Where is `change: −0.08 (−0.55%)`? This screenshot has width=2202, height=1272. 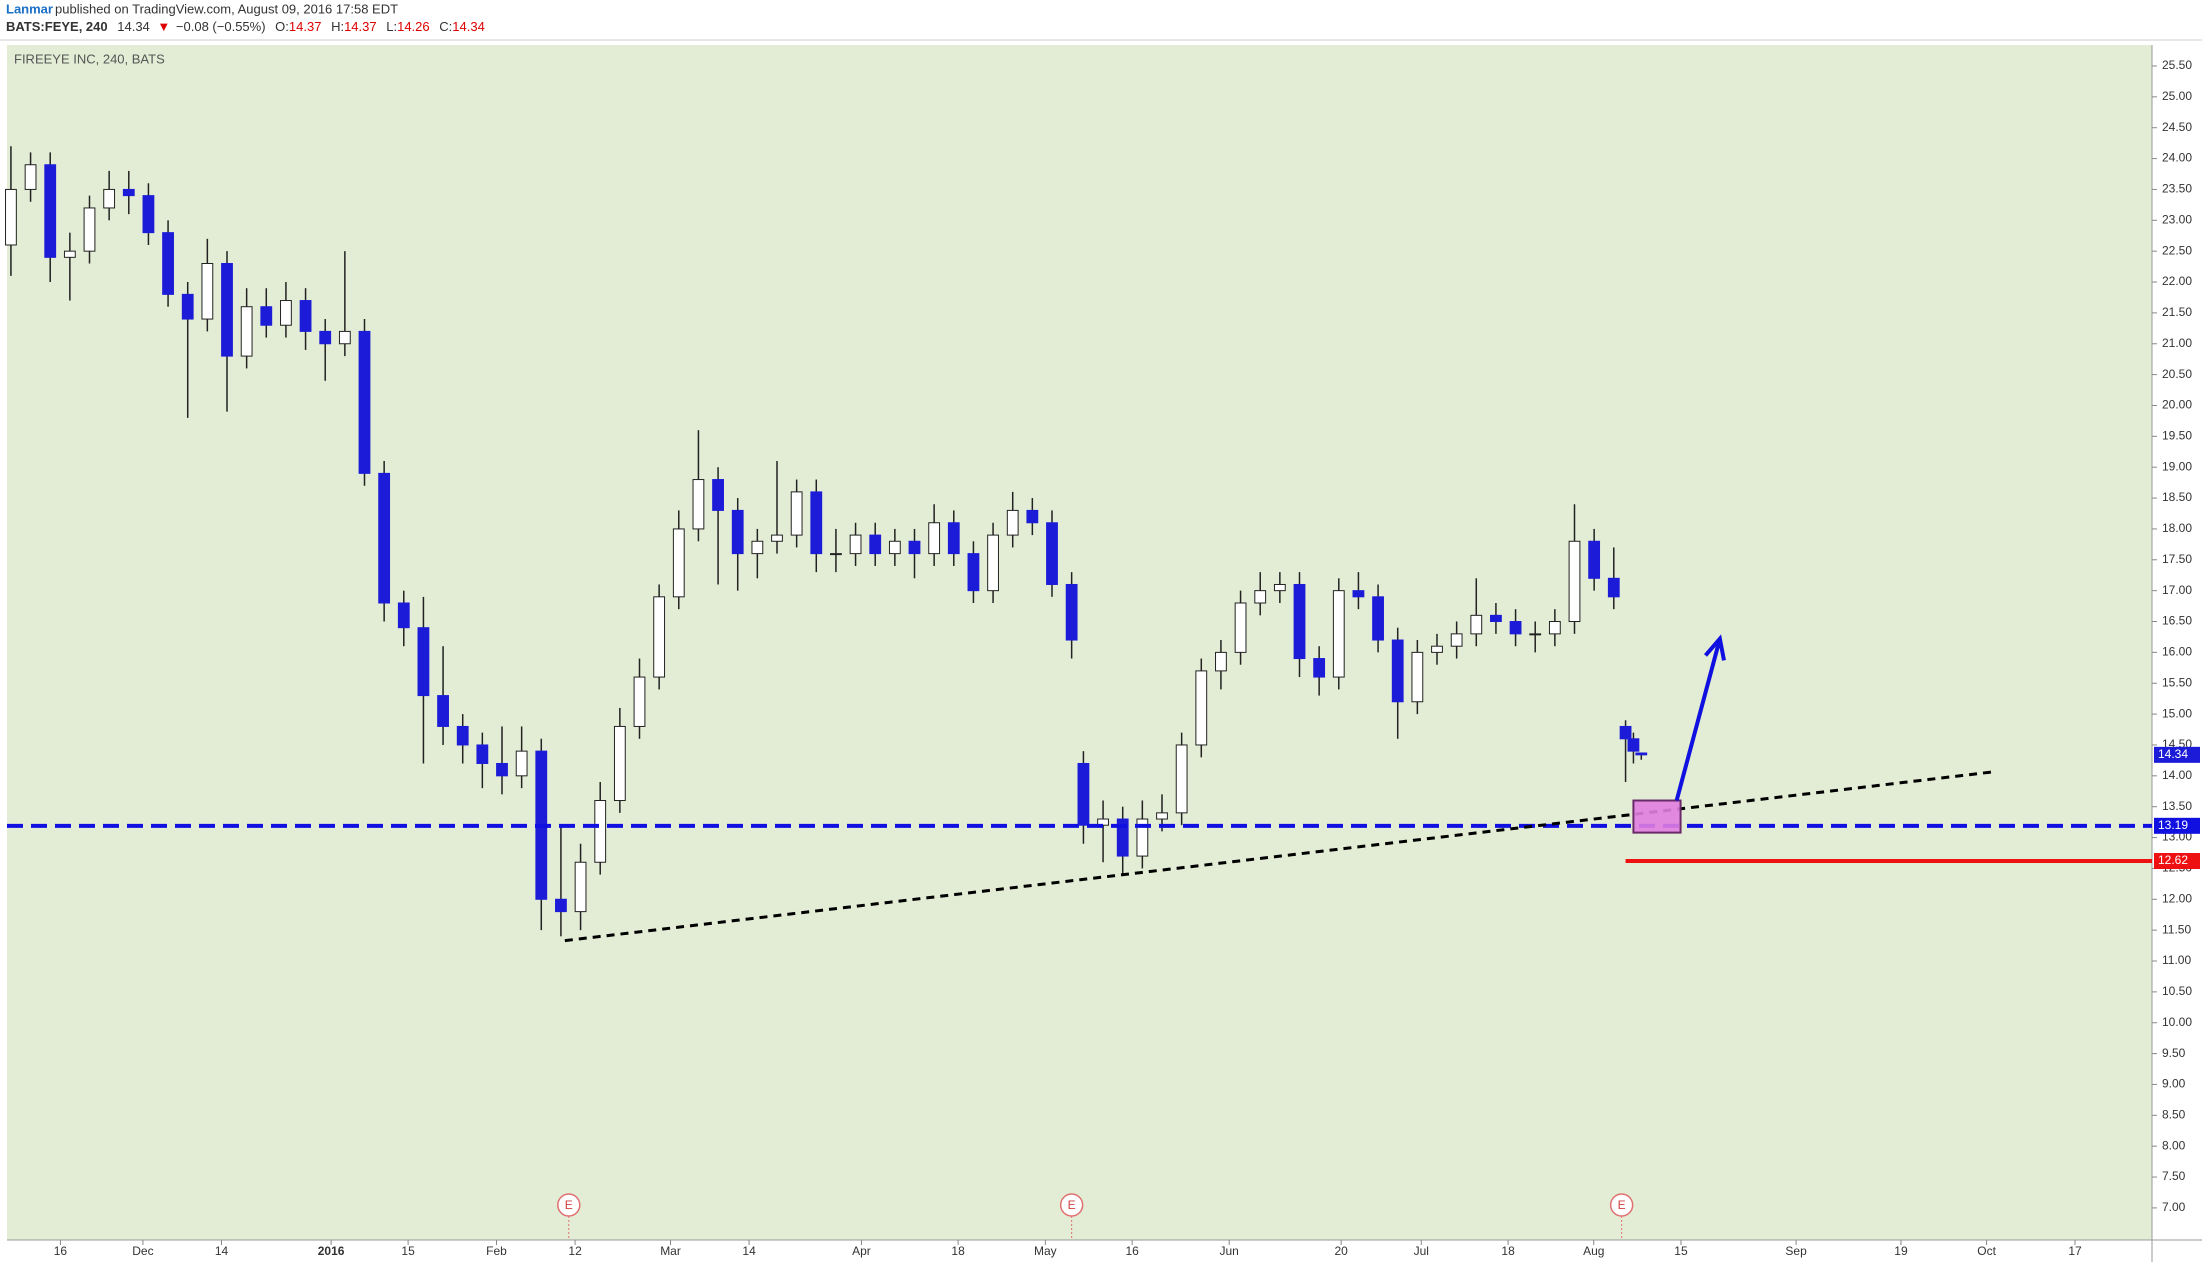 change: −0.08 (−0.55%) is located at coordinates (221, 26).